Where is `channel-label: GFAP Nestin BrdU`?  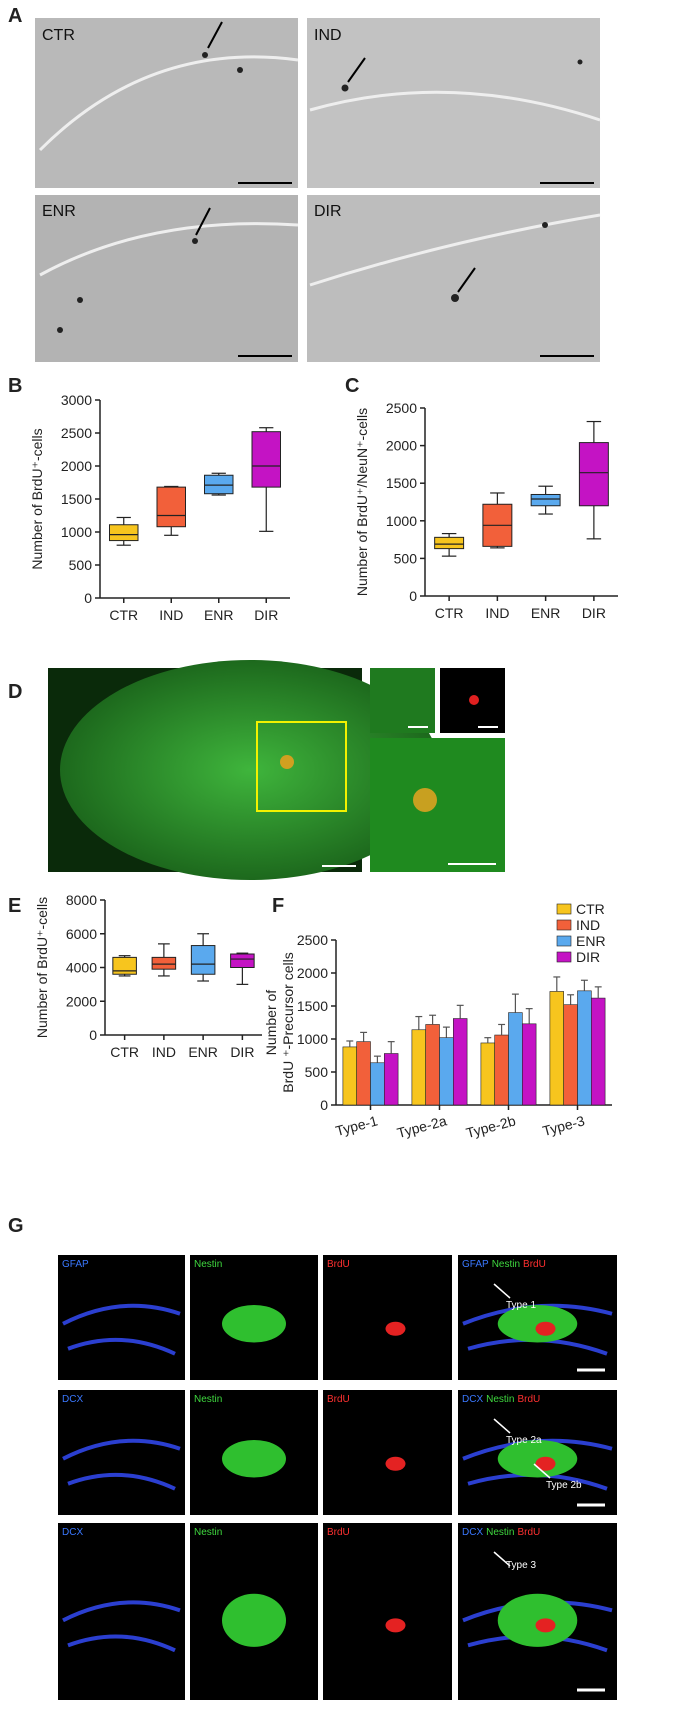 channel-label: GFAP Nestin BrdU is located at coordinates (504, 1264).